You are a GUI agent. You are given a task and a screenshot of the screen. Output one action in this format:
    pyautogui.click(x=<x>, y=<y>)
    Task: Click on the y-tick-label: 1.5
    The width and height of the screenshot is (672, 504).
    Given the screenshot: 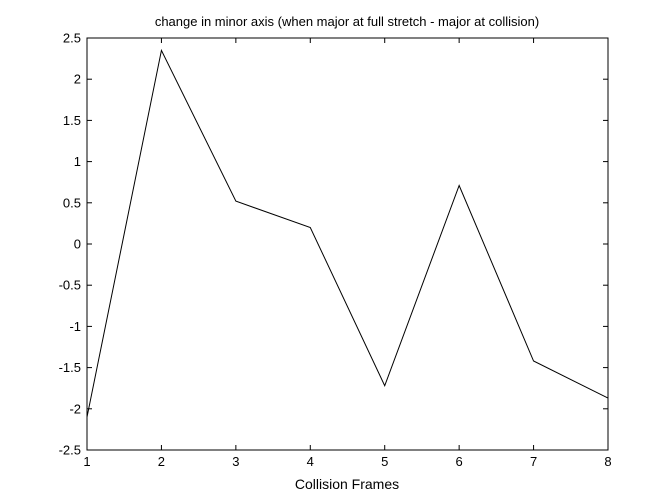 What is the action you would take?
    pyautogui.click(x=72, y=120)
    